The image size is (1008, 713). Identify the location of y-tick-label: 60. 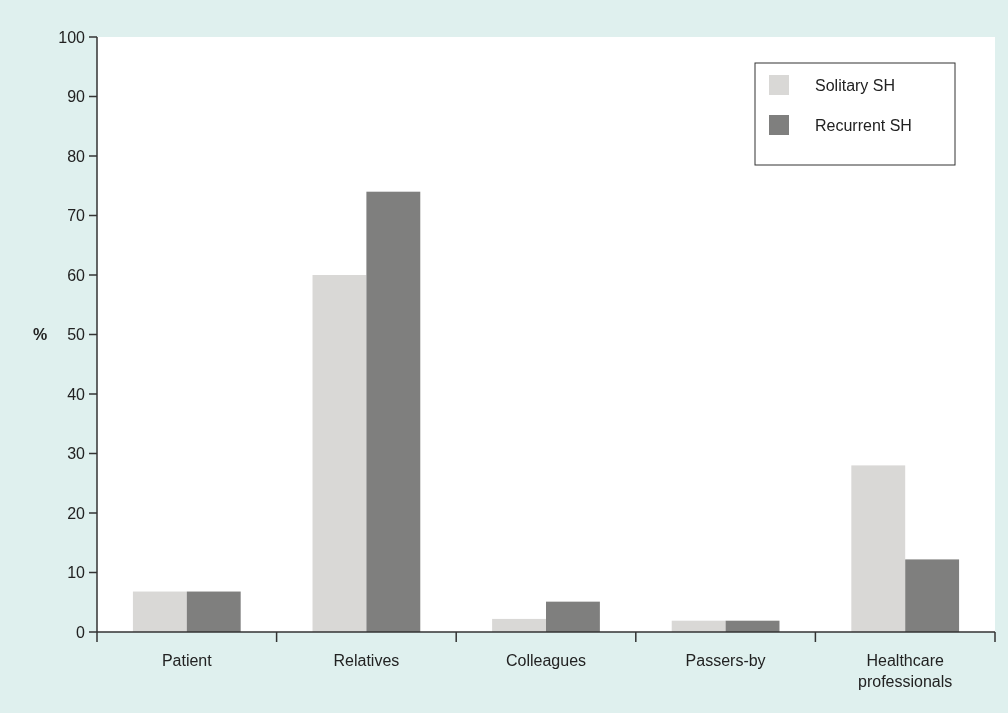
(76, 275).